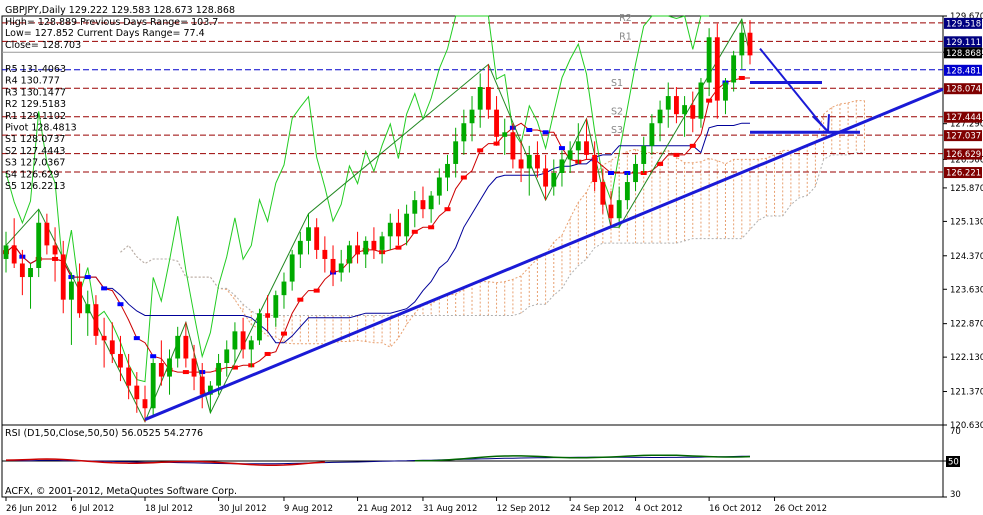  What do you see at coordinates (963, 174) in the screenshot?
I see `price-tag-label: 126.221` at bounding box center [963, 174].